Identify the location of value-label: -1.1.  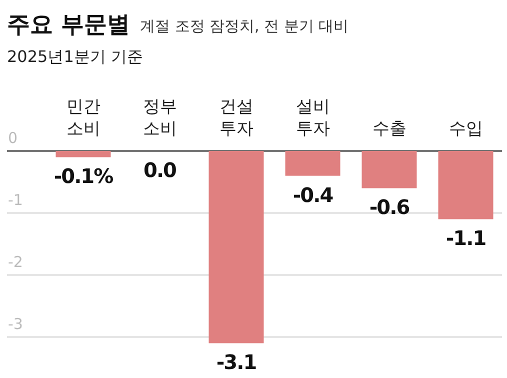
(466, 238).